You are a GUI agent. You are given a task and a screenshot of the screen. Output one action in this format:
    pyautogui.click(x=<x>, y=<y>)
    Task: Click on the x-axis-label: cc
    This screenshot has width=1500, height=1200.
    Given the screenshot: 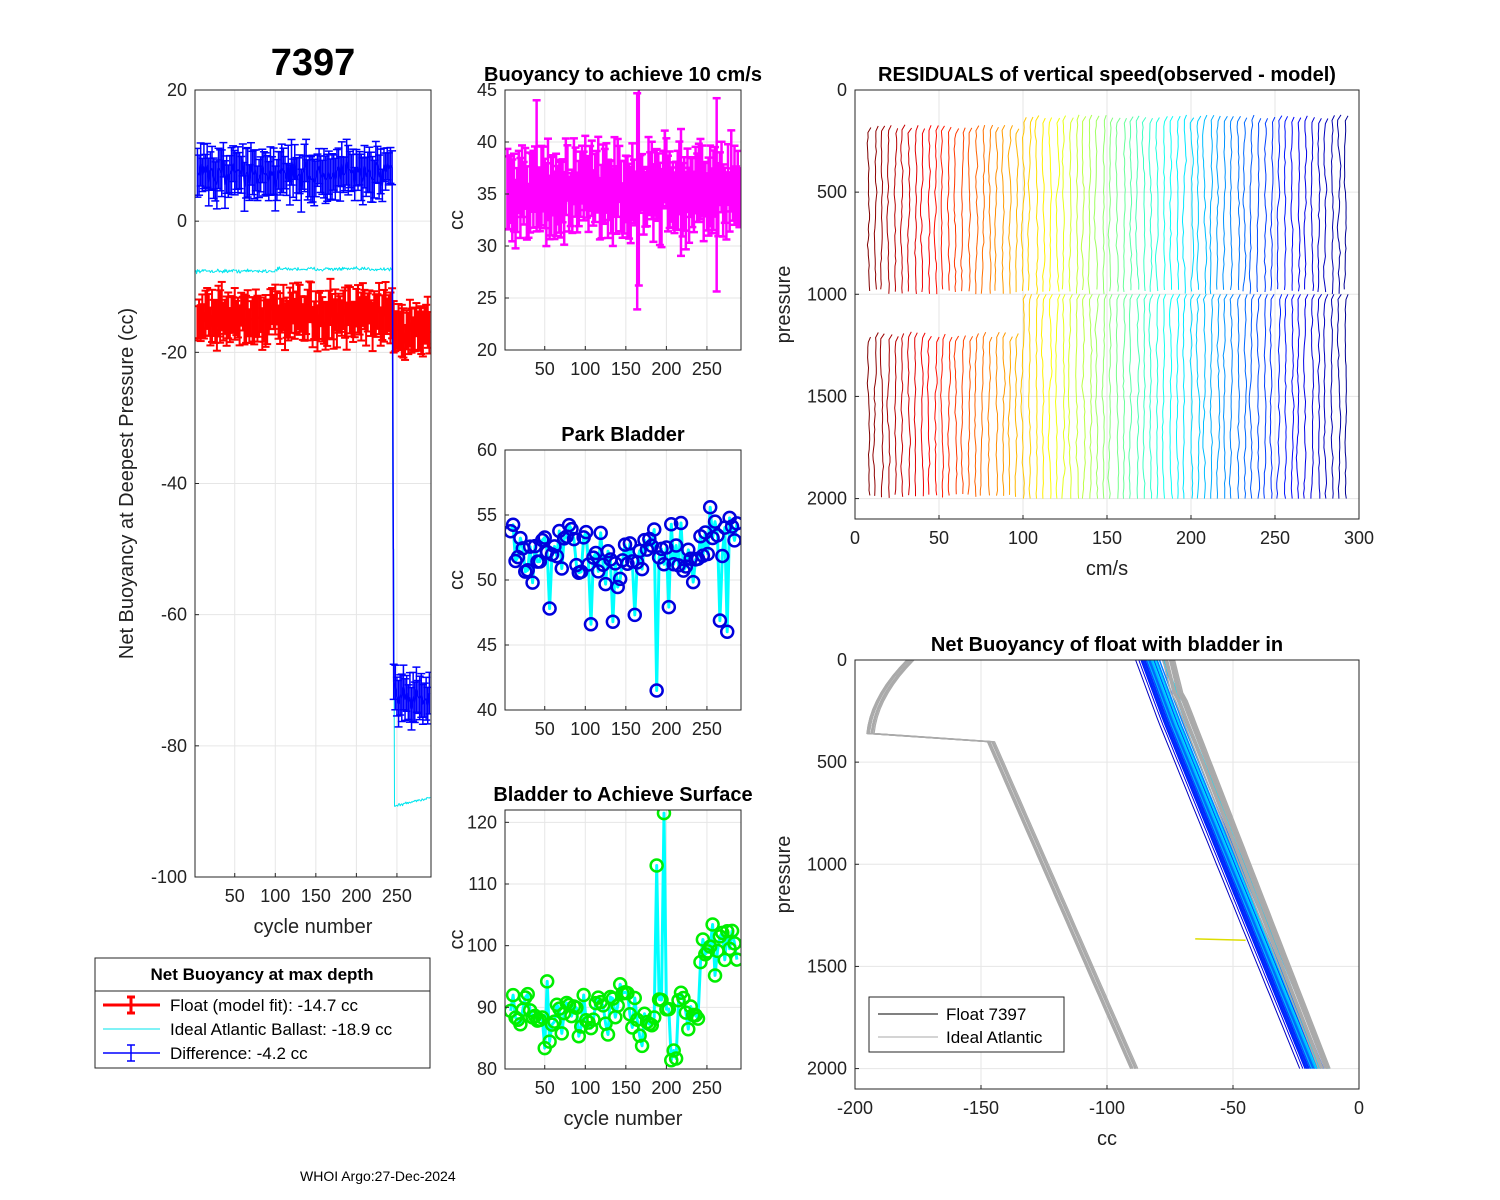 What is the action you would take?
    pyautogui.click(x=1107, y=1139)
    